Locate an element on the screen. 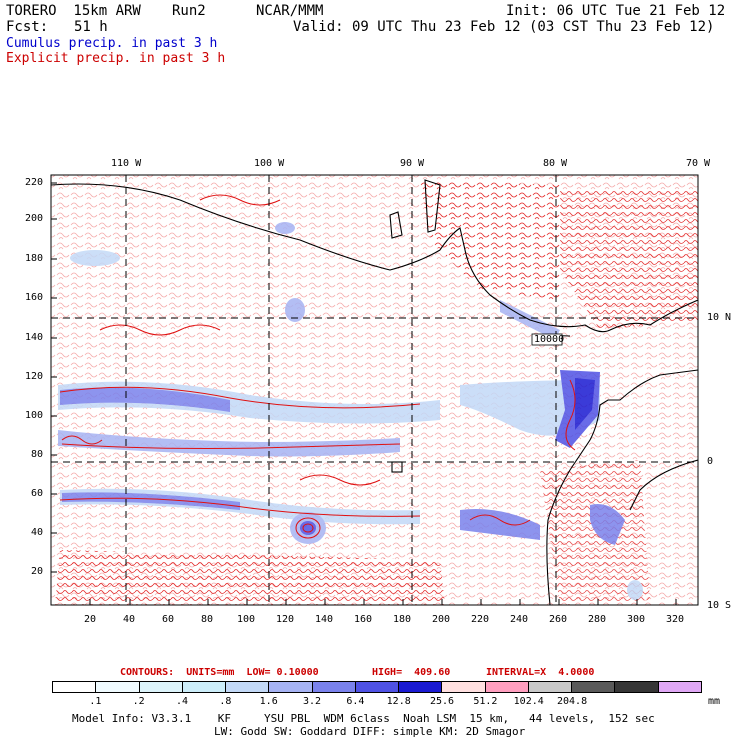 The height and width of the screenshot is (740, 740). x-label-160: 160 is located at coordinates (363, 619).